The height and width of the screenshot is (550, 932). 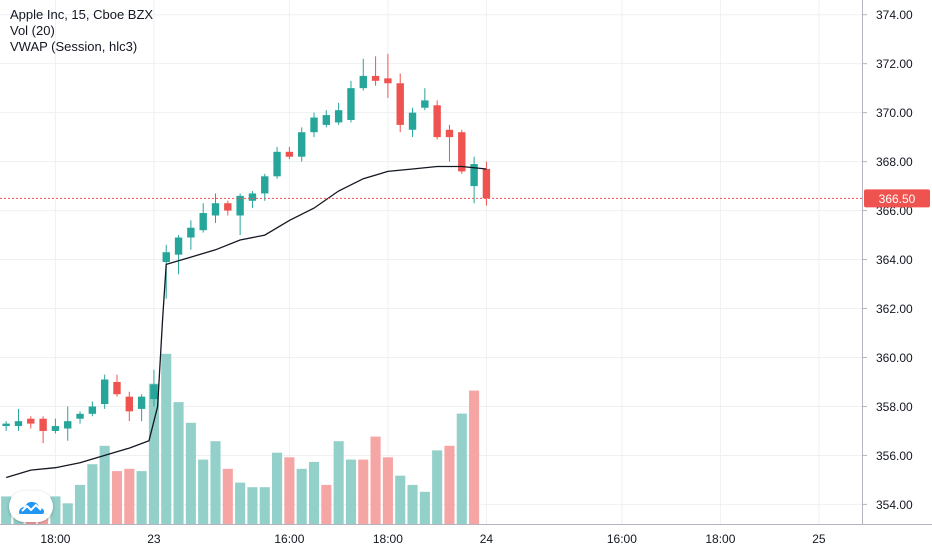 I want to click on volume-indicator-label: Vol (20), so click(x=32, y=30).